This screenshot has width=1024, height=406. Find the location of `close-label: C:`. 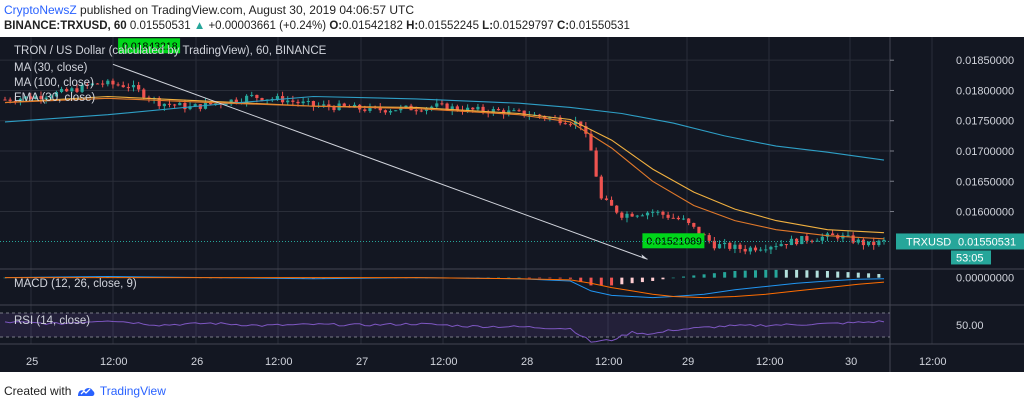

close-label: C: is located at coordinates (563, 26).